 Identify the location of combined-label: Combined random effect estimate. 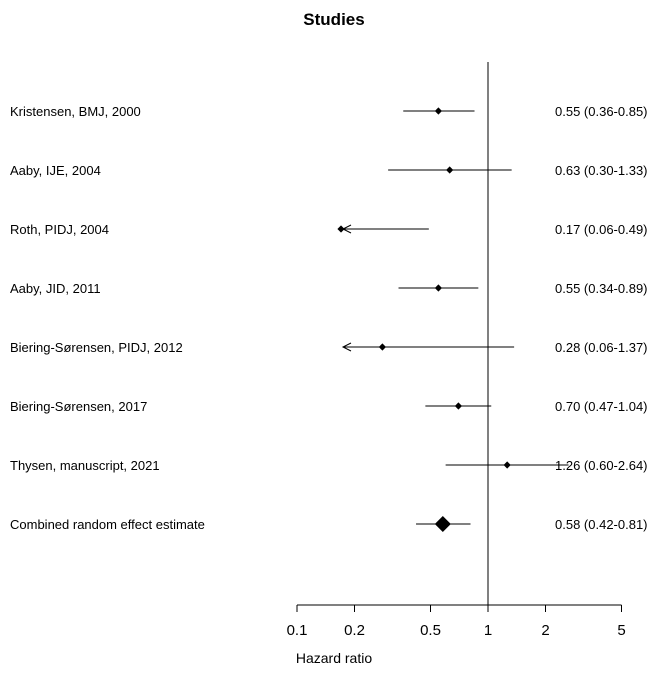
(107, 524).